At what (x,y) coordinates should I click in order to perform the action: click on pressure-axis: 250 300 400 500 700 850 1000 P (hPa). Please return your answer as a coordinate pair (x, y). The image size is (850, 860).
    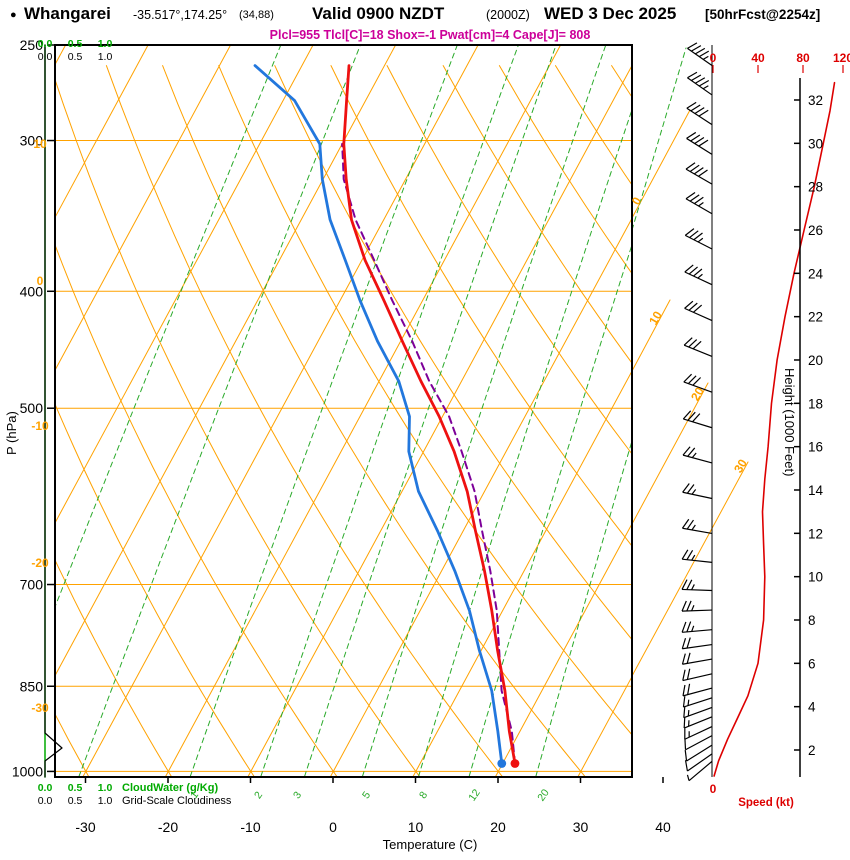
    Looking at the image, I should click on (29, 408).